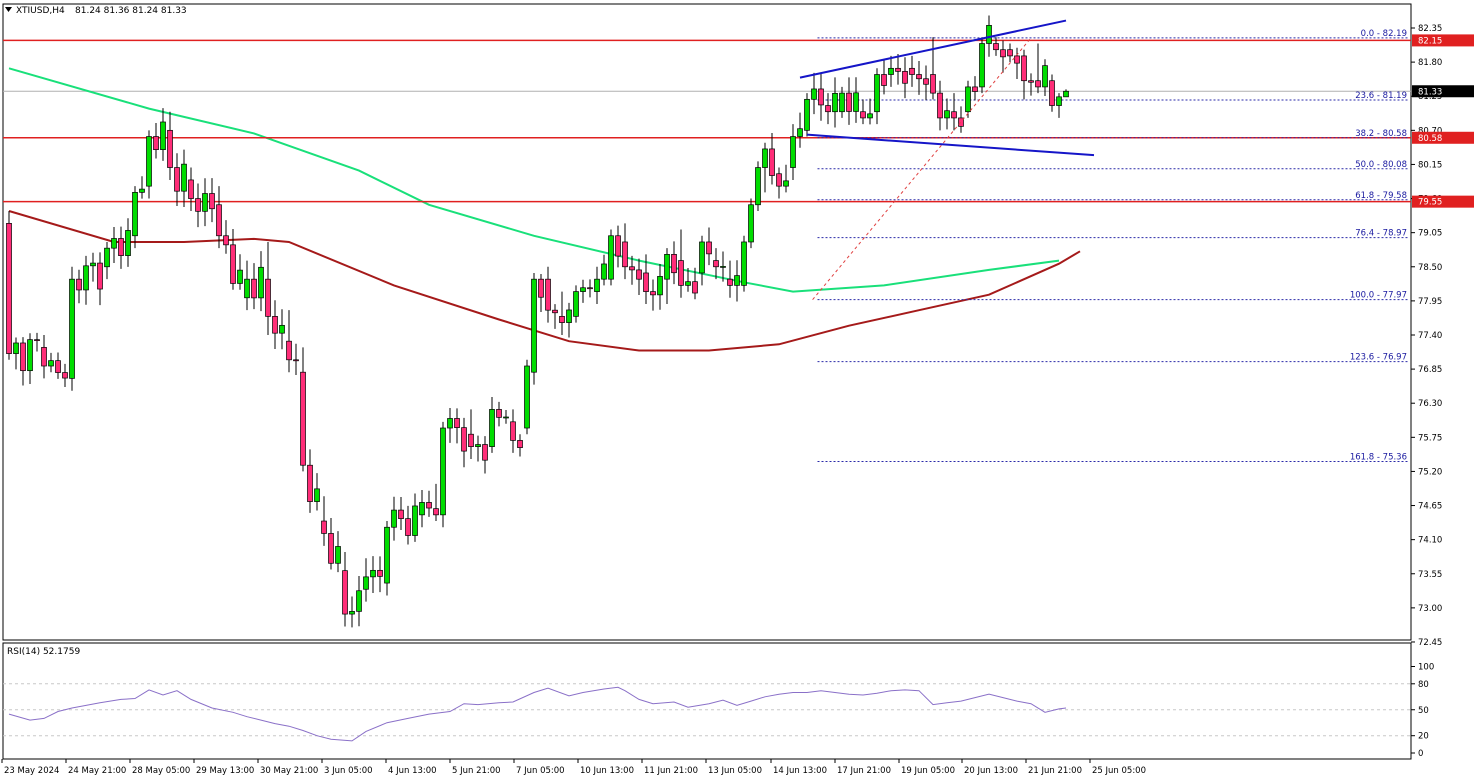 The image size is (1479, 781). What do you see at coordinates (31, 771) in the screenshot?
I see `time-tick-label: 23 May 2024` at bounding box center [31, 771].